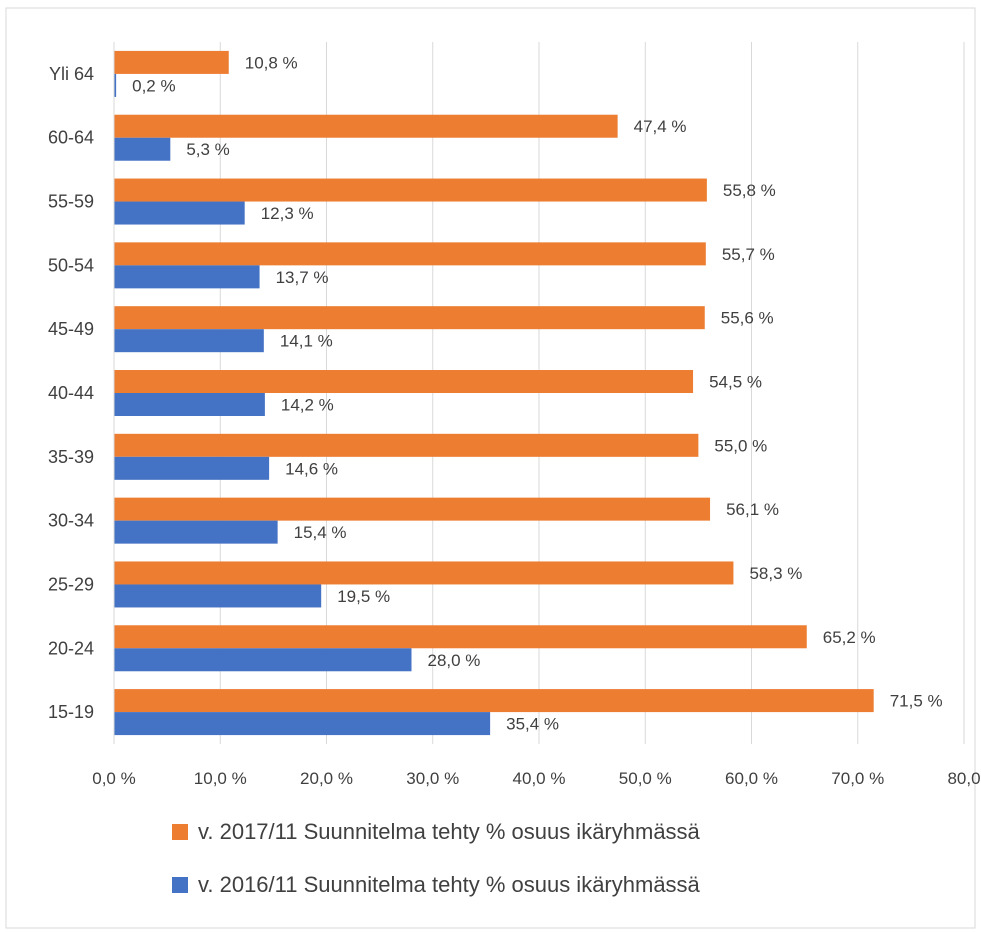  I want to click on category-label: Yli 64, so click(71, 74).